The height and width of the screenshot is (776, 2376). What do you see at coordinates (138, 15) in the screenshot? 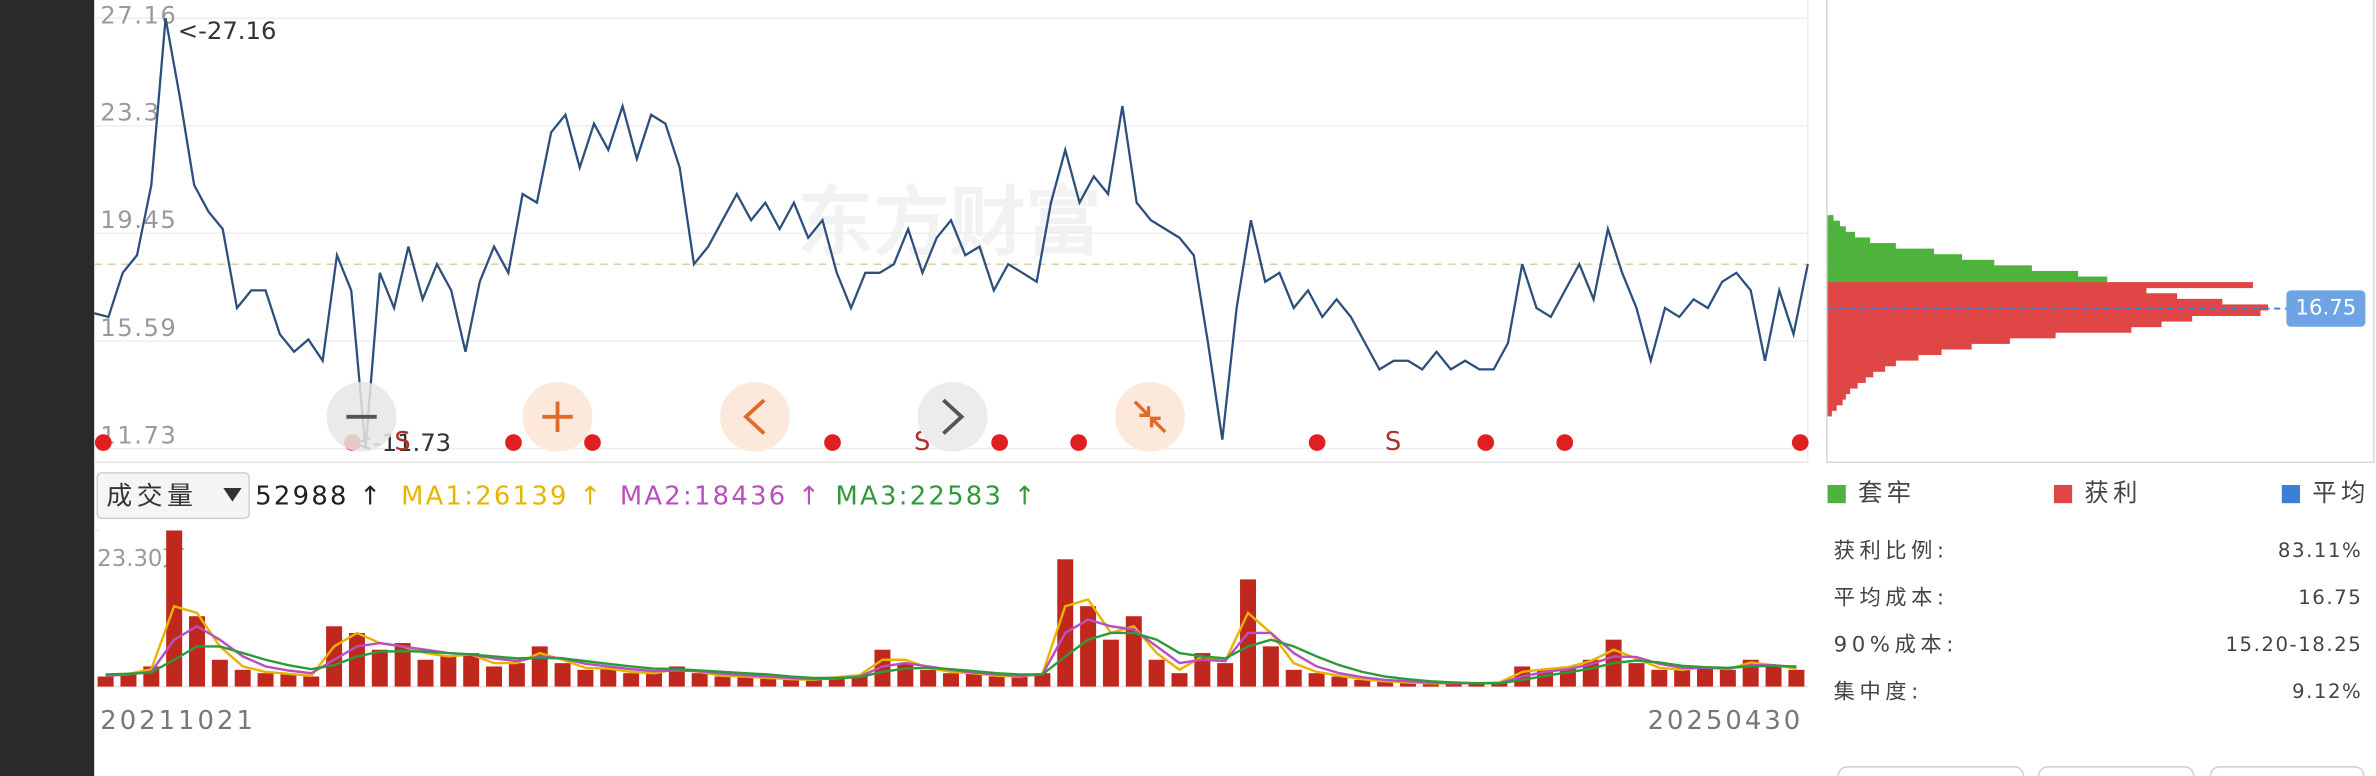
I see `y-tick-label: 27.16` at bounding box center [138, 15].